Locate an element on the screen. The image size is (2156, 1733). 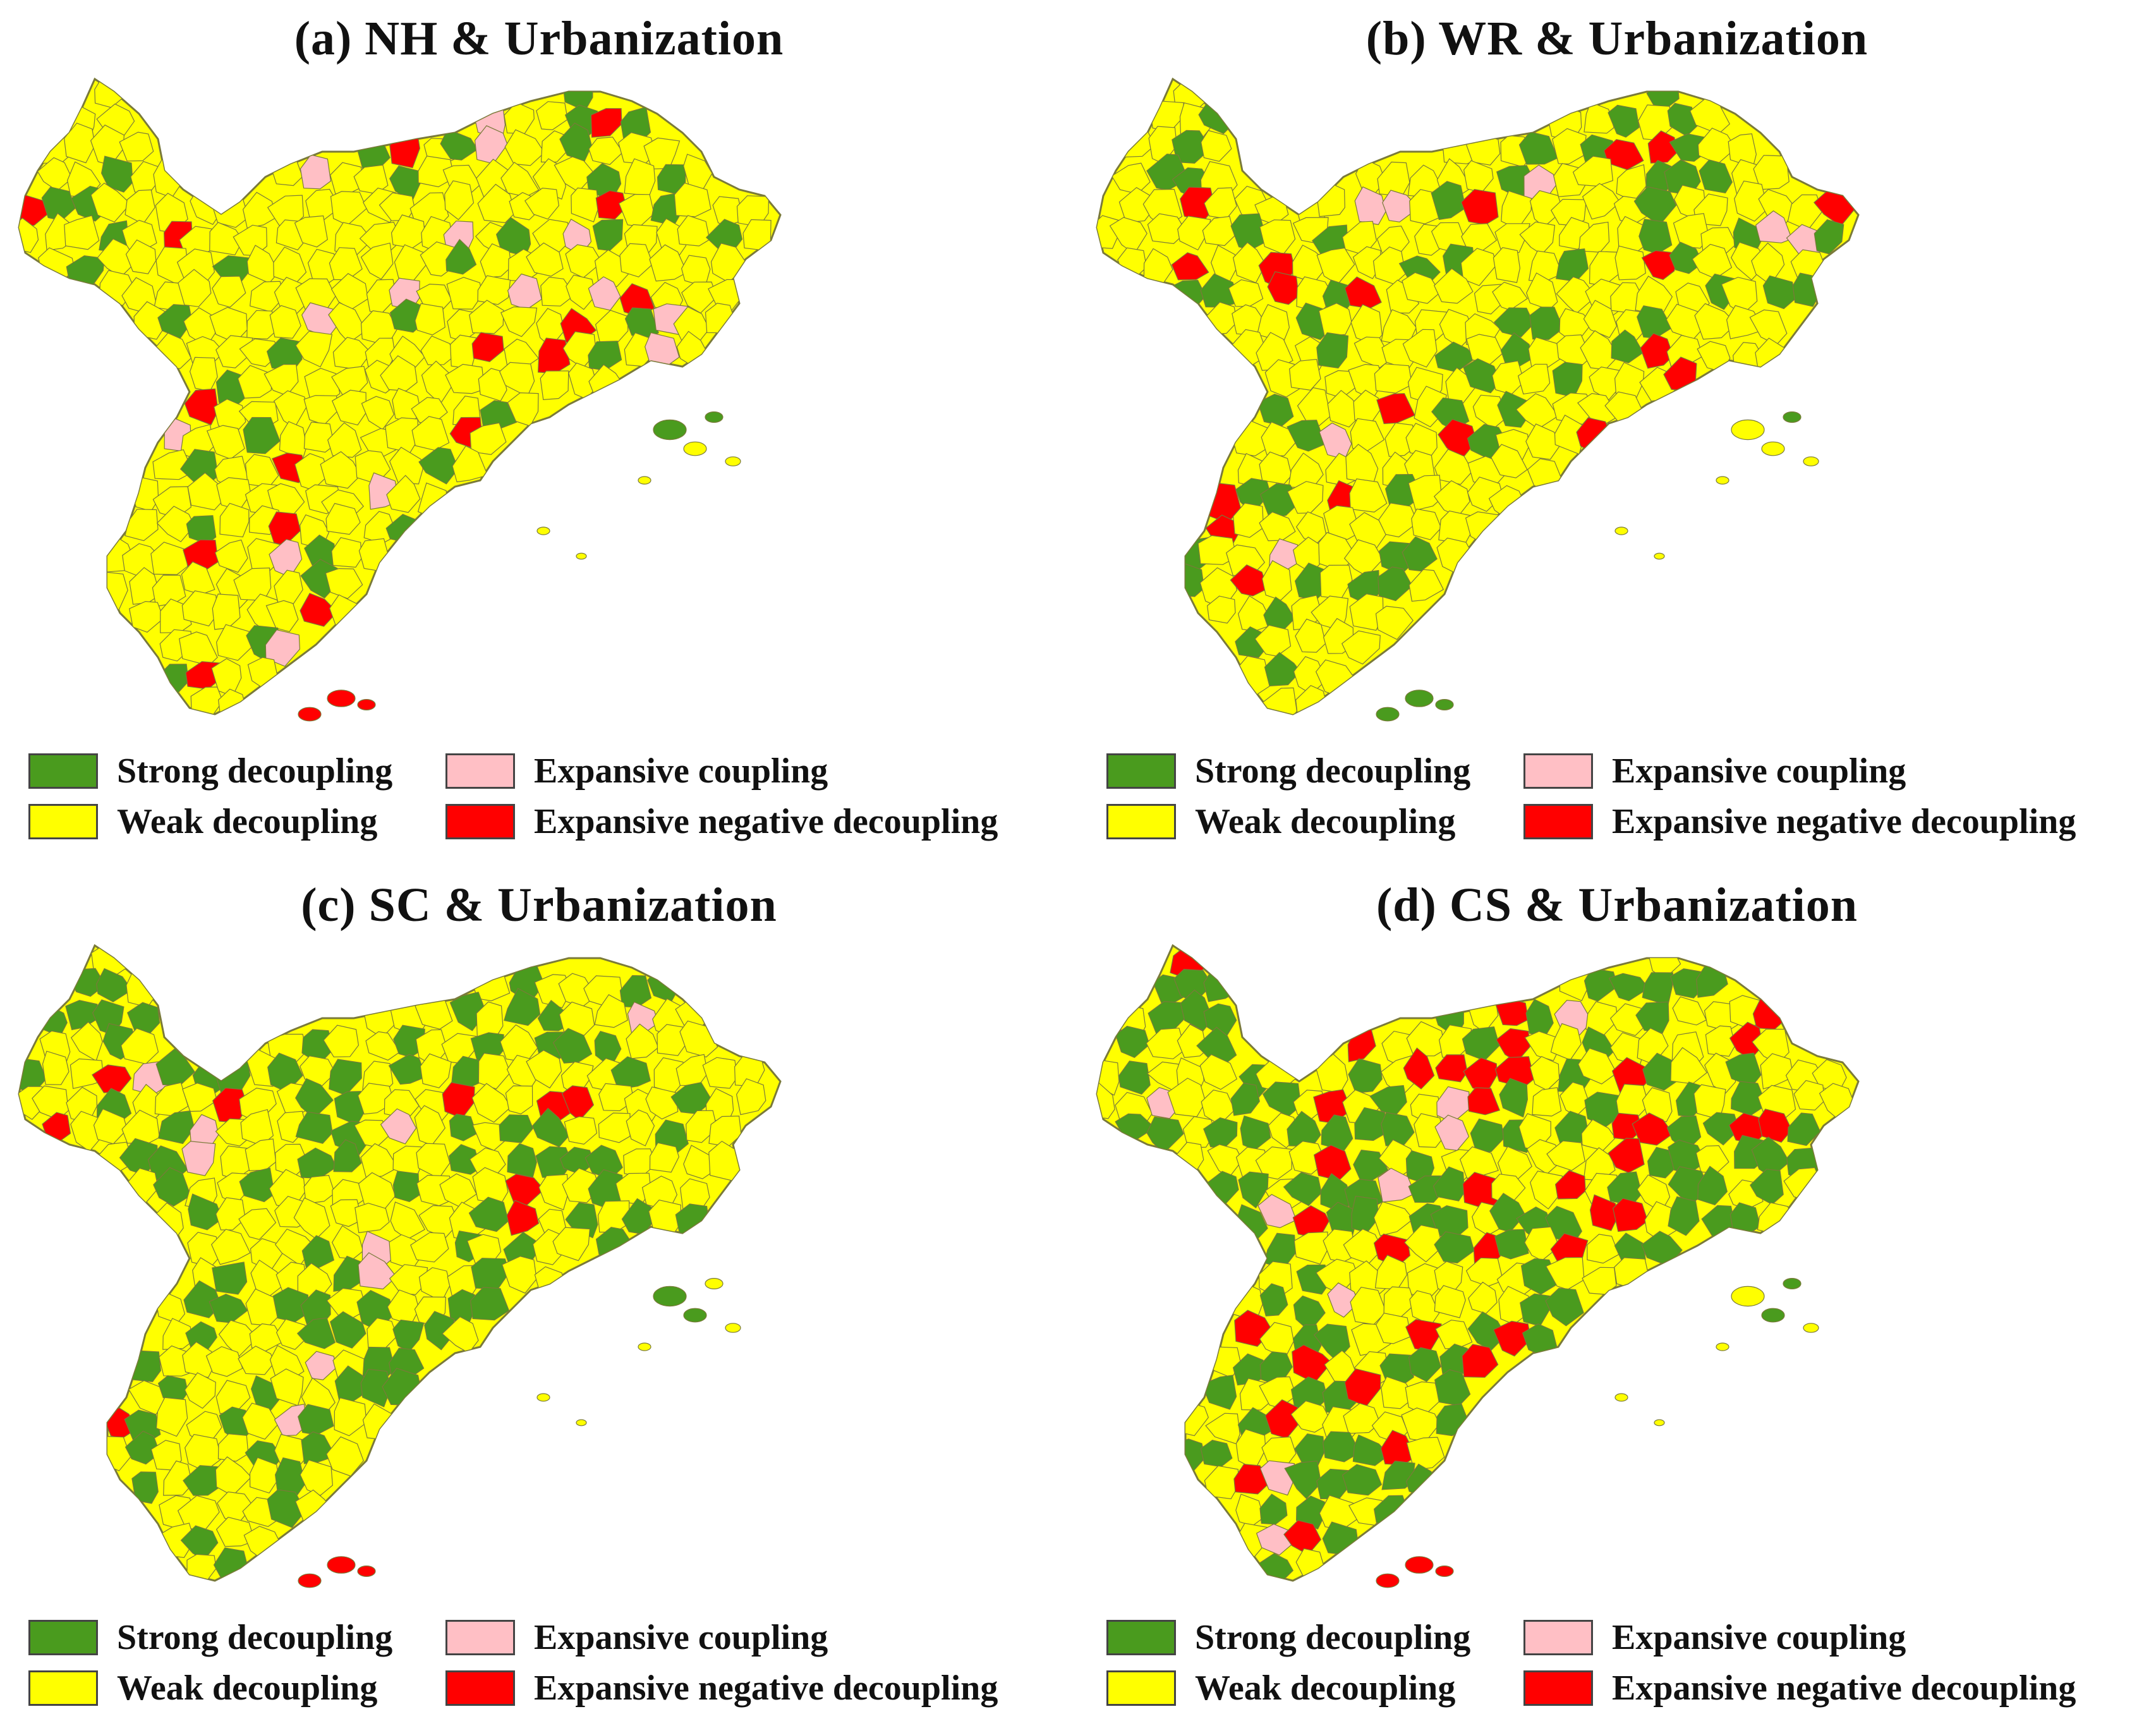
region-map is located at coordinates (1478, 399).